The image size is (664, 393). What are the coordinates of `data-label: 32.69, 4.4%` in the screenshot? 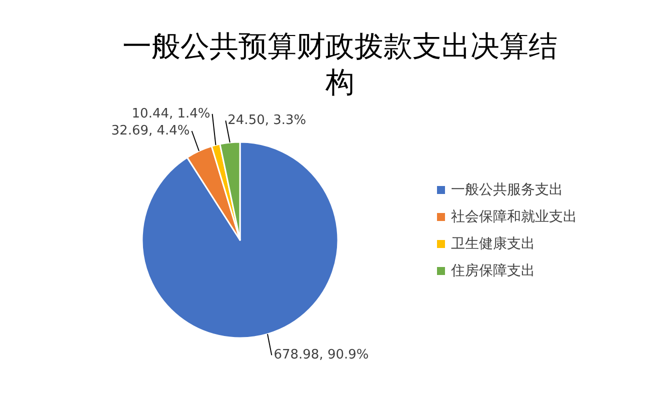 It's located at (150, 131).